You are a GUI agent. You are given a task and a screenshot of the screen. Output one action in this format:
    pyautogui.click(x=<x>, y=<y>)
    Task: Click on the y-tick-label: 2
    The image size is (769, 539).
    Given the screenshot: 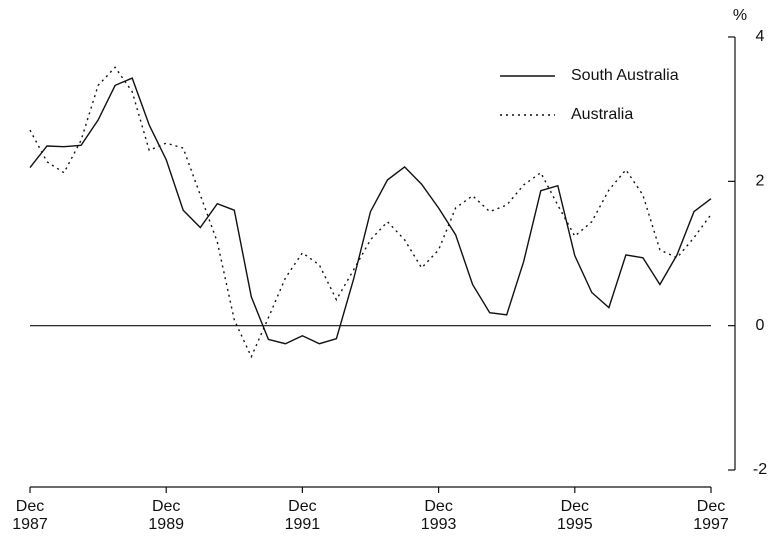 What is the action you would take?
    pyautogui.click(x=760, y=181)
    